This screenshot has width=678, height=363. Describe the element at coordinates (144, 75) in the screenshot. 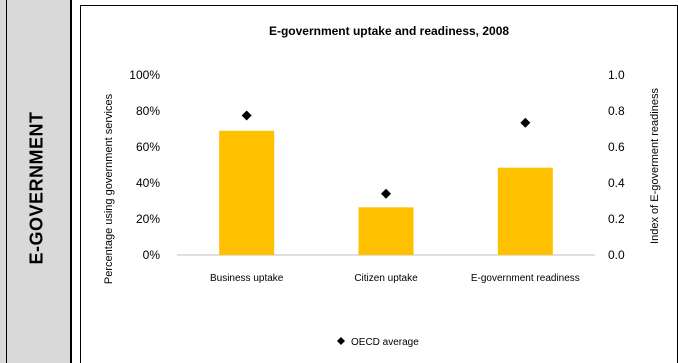

I see `y-tick-label: 100%` at that location.